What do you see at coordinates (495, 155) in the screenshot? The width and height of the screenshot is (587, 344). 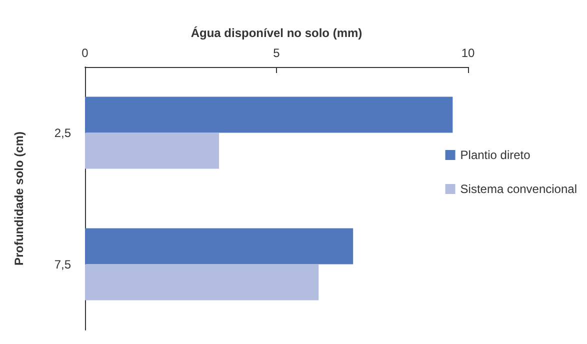 I see `legend-label: Plantio direto` at bounding box center [495, 155].